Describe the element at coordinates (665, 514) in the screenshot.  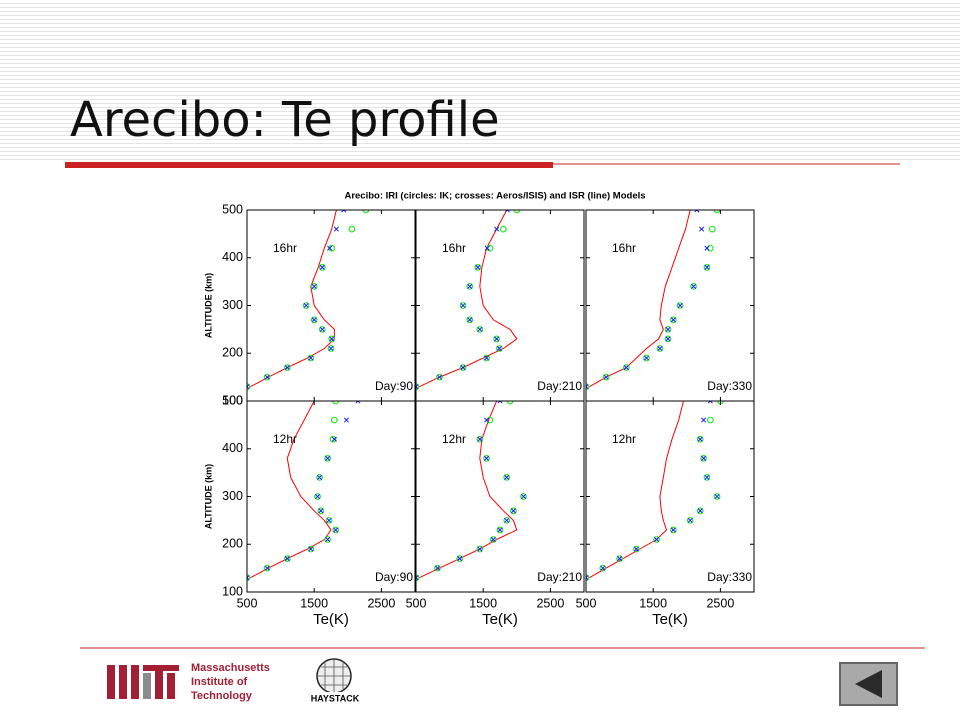
I see `panel: 500 1500 2500 Te(K) 12hr Day:330` at that location.